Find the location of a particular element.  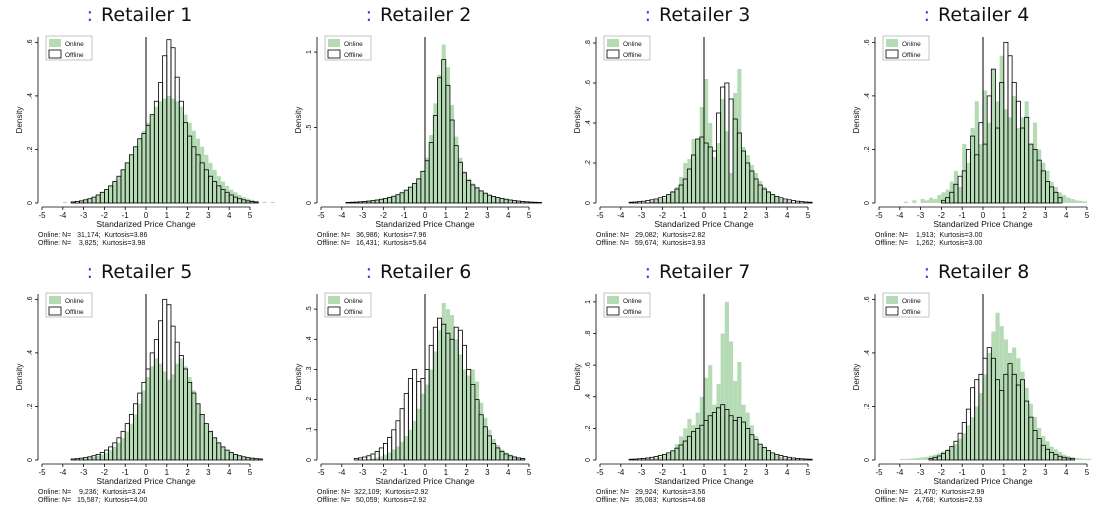

legend-label-online: Online is located at coordinates (911, 44).